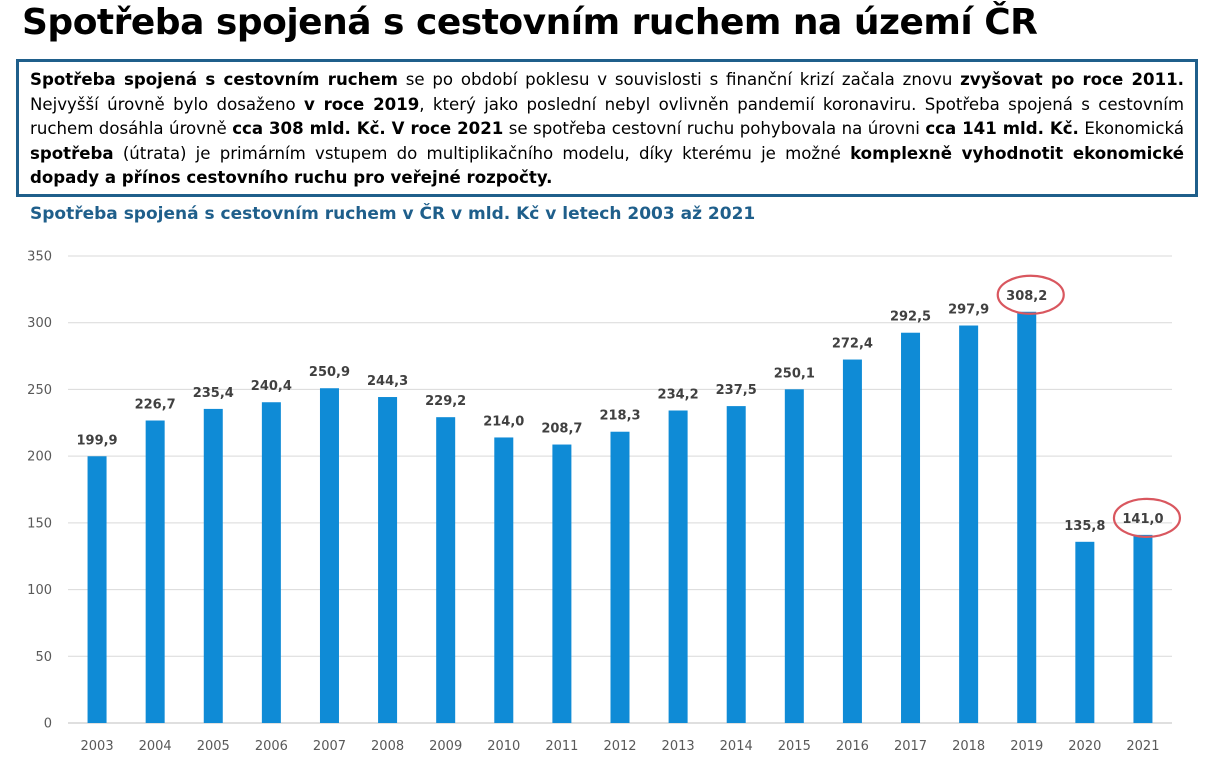 The width and height of the screenshot is (1206, 769). I want to click on data-label: 208,7, so click(561, 429).